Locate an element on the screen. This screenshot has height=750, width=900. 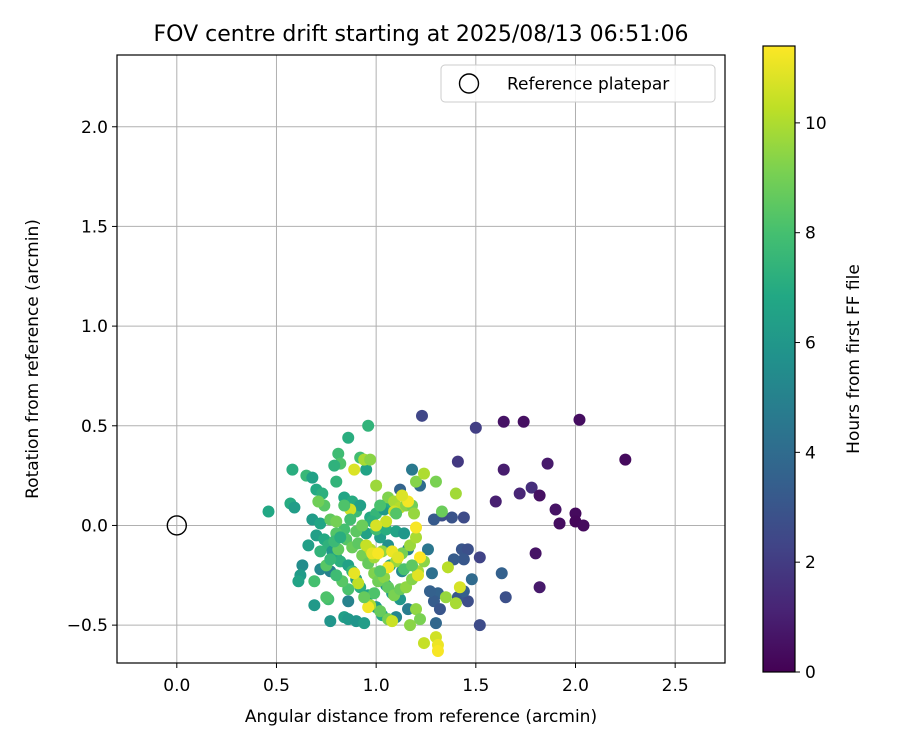
y-tick-label: 1.5 is located at coordinates (94, 227).